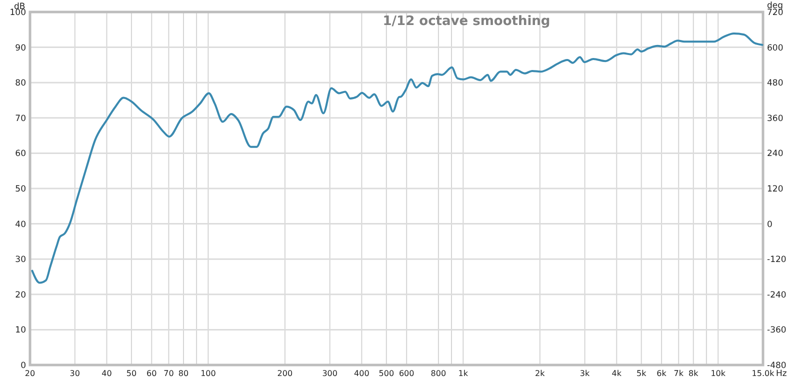  What do you see at coordinates (20, 48) in the screenshot?
I see `y-tick-label: 90` at bounding box center [20, 48].